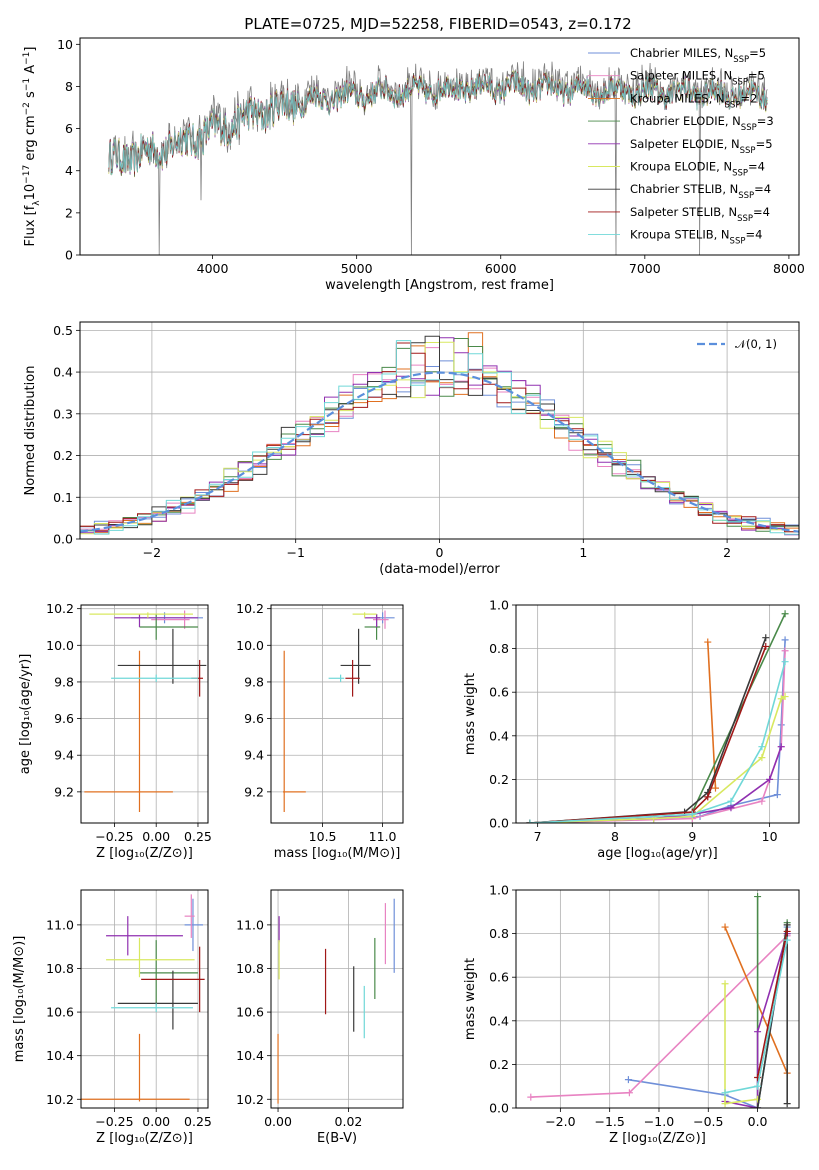  What do you see at coordinates (681, 53) in the screenshot?
I see `legend-name: Chabrier MILES, N` at bounding box center [681, 53].